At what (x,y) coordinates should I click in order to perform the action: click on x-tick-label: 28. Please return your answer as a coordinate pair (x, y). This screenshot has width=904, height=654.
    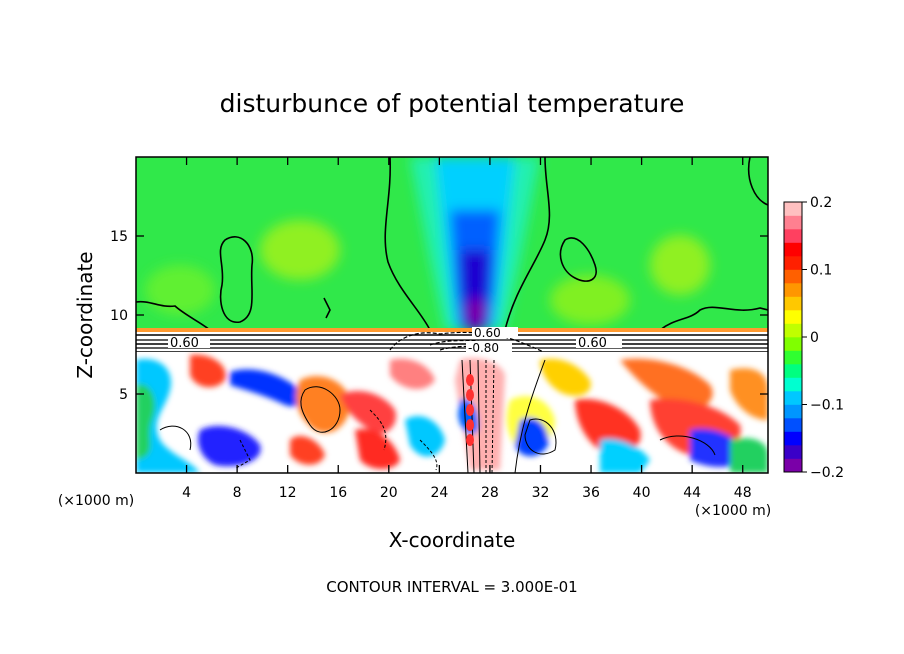
    Looking at the image, I should click on (490, 493).